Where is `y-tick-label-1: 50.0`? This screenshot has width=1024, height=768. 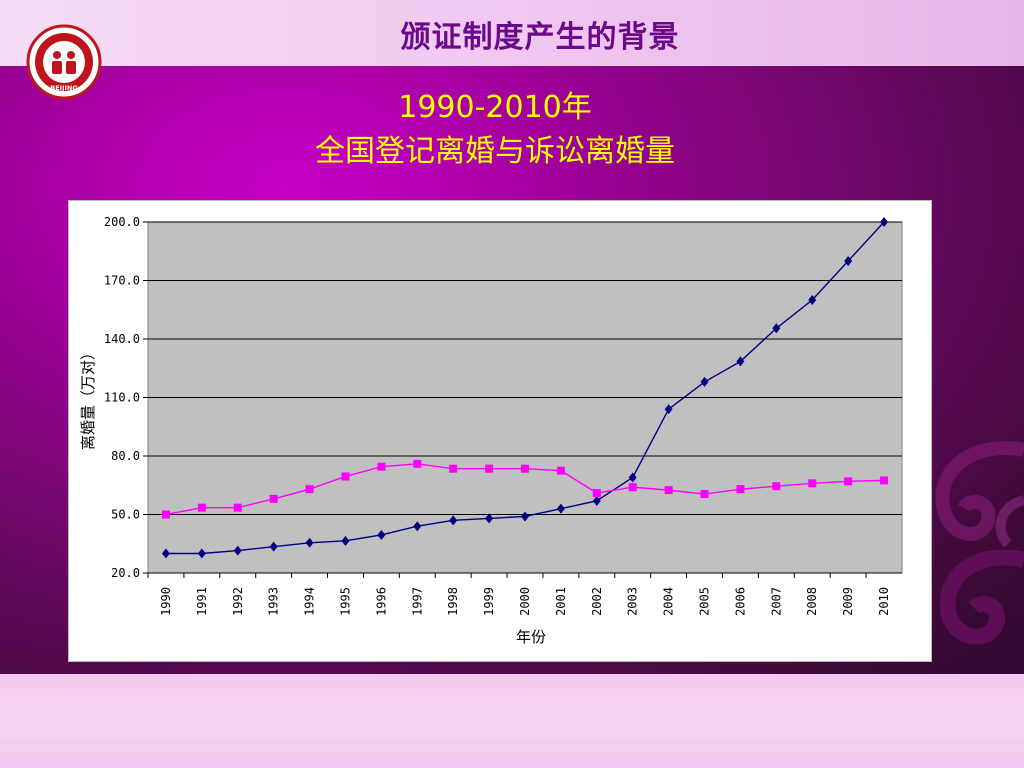 y-tick-label-1: 50.0 is located at coordinates (125, 515).